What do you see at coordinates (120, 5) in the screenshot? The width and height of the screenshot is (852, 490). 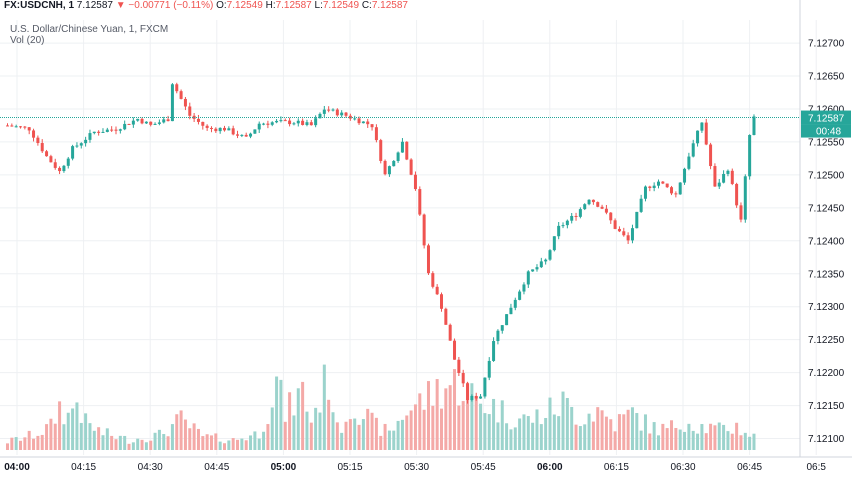 I see `down-arrow-icon: ▼` at bounding box center [120, 5].